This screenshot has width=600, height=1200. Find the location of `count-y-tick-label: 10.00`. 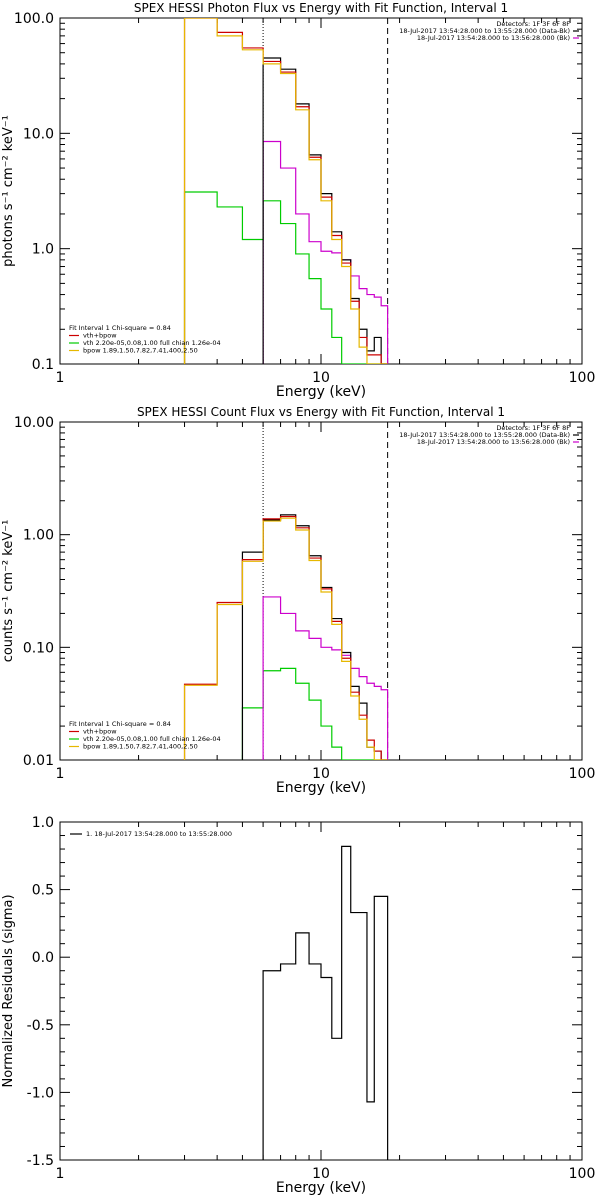

count-y-tick-label: 10.00 is located at coordinates (34, 423).